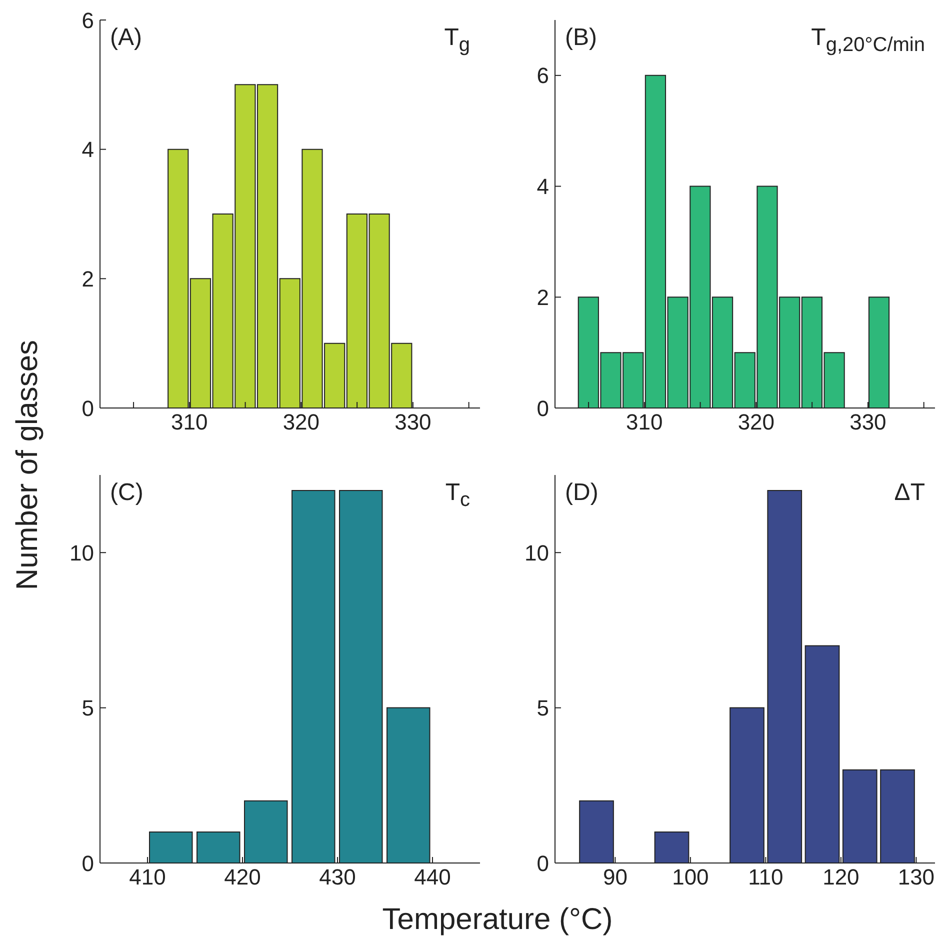 The image size is (948, 947). I want to click on annotation: T$_{g}$, so click(457, 40).